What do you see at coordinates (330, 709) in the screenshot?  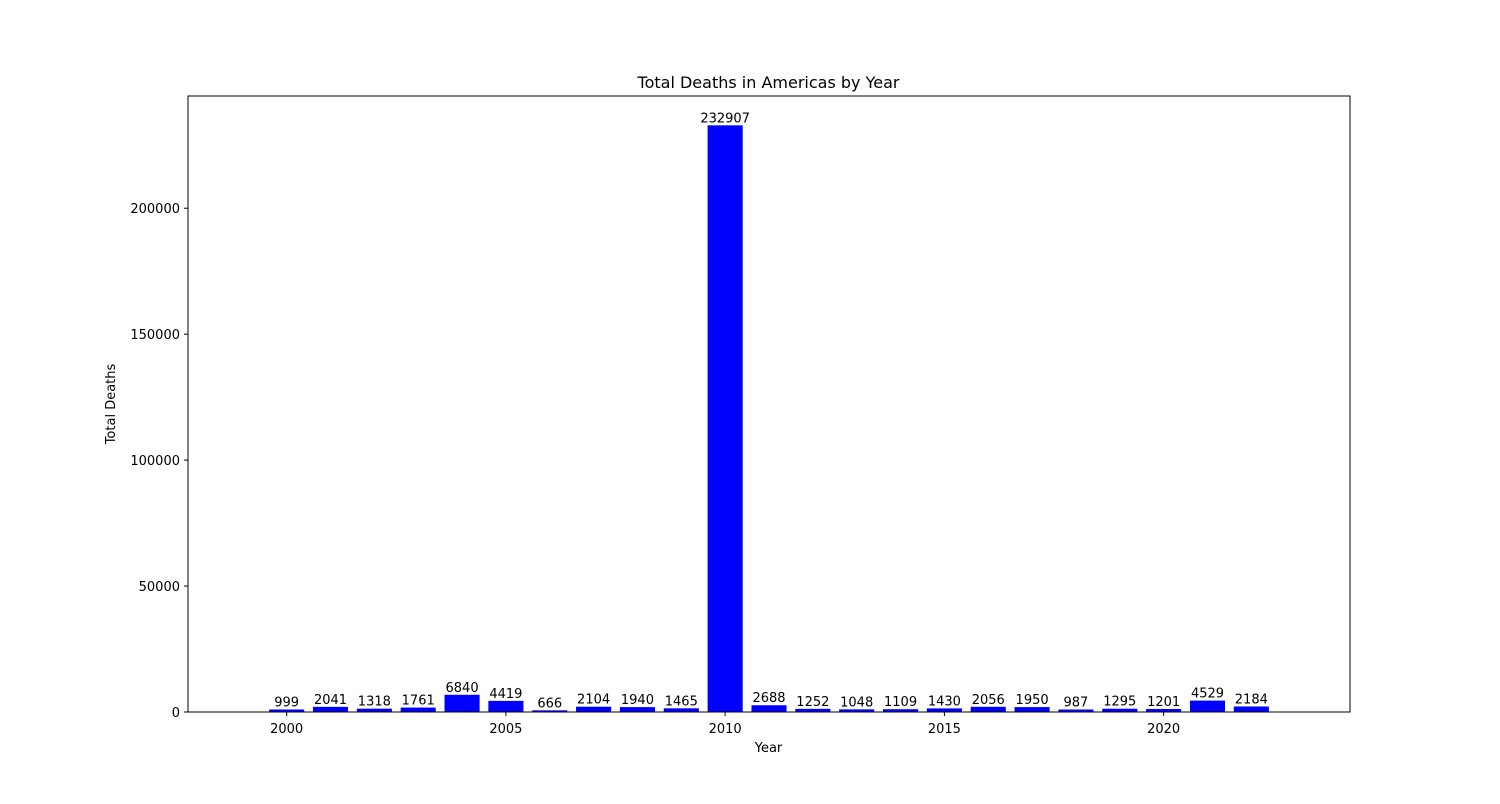 I see `bar-2001` at bounding box center [330, 709].